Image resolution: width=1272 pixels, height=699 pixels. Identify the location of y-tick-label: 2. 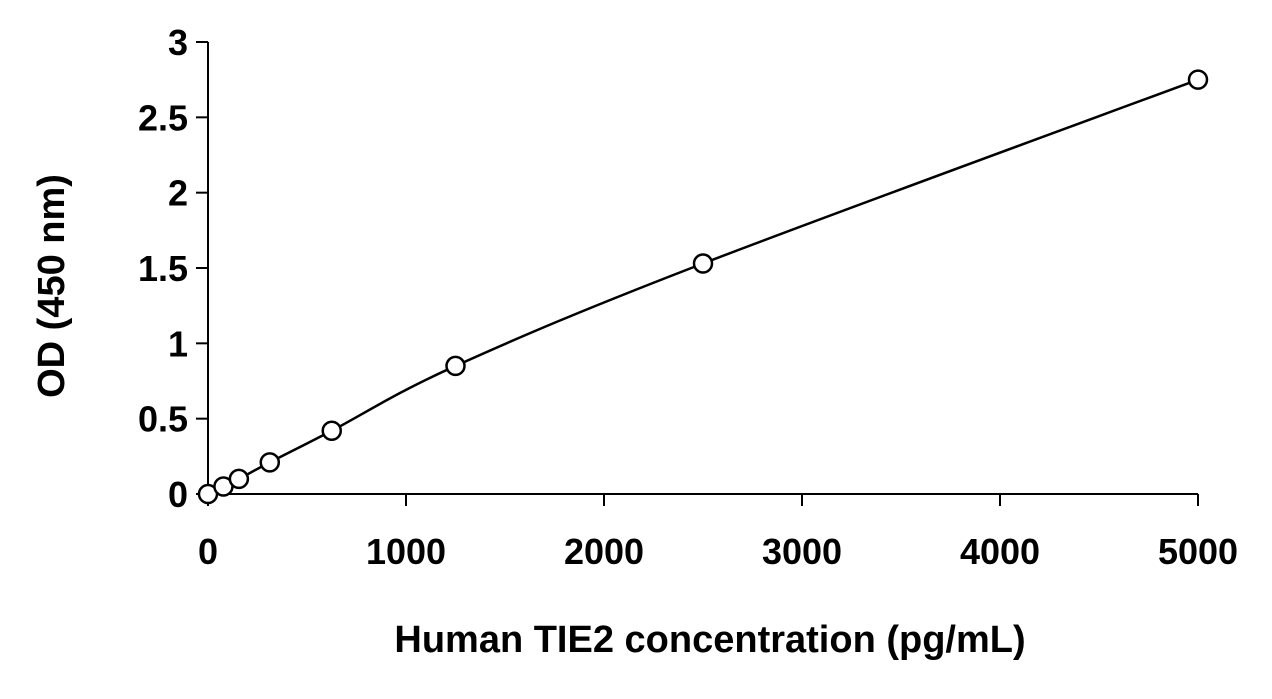
(178, 193).